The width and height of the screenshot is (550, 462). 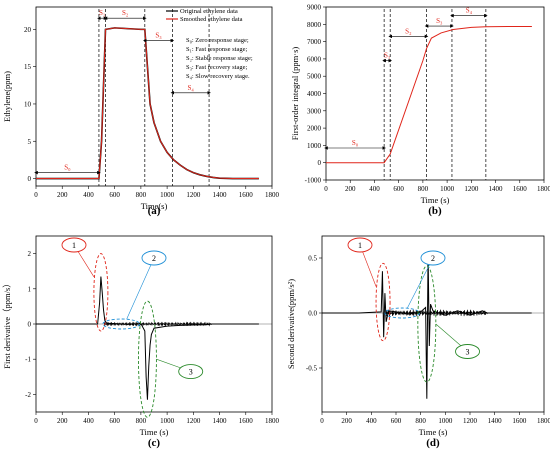 What do you see at coordinates (30, 254) in the screenshot?
I see `y-tick-label: 2` at bounding box center [30, 254].